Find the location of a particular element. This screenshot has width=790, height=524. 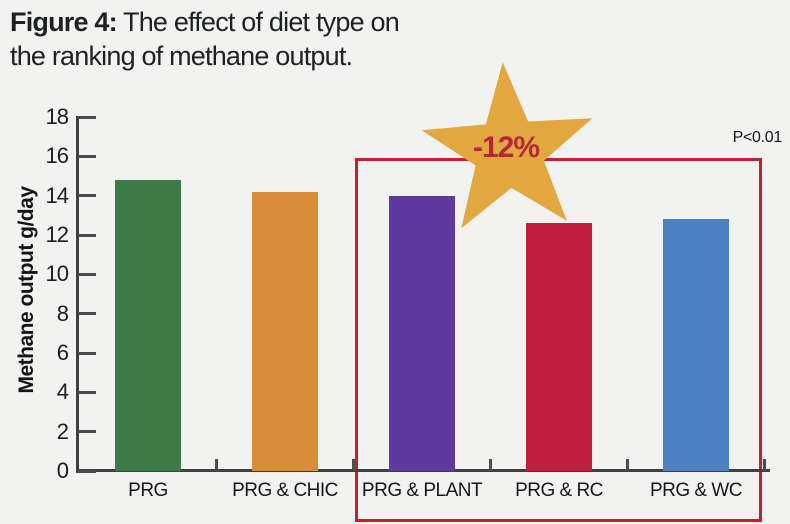

y-tick-label: 2 is located at coordinates (62, 431).